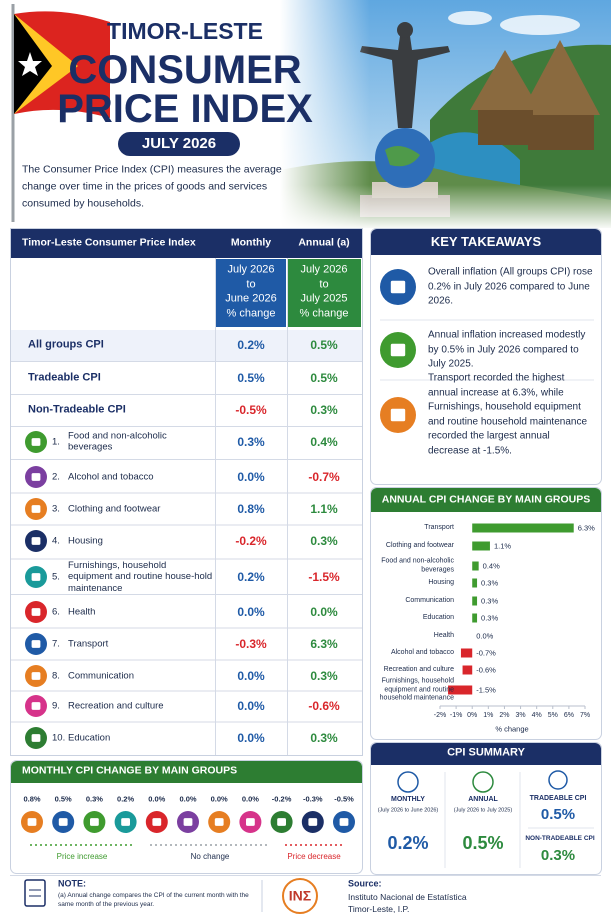 The height and width of the screenshot is (917, 611). Describe the element at coordinates (504, 715) in the screenshot. I see `x-tick-label: 2%` at that location.